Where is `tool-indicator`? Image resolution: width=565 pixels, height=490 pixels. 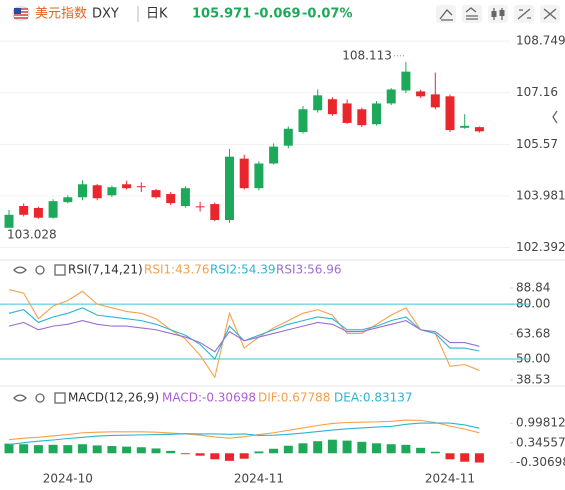
tool-indicator is located at coordinates (472, 14).